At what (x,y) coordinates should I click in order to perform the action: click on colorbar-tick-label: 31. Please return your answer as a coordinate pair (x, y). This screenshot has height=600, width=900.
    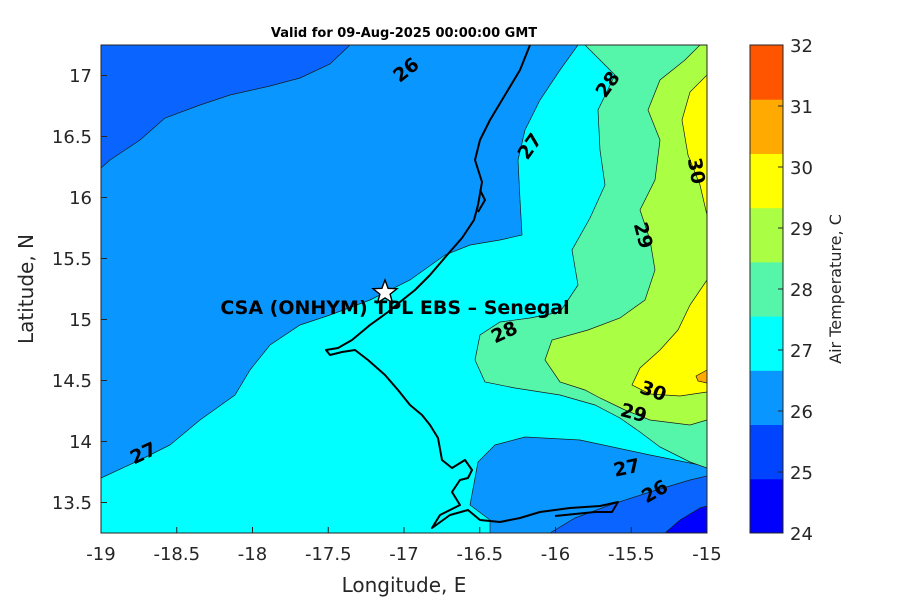
    Looking at the image, I should click on (801, 107).